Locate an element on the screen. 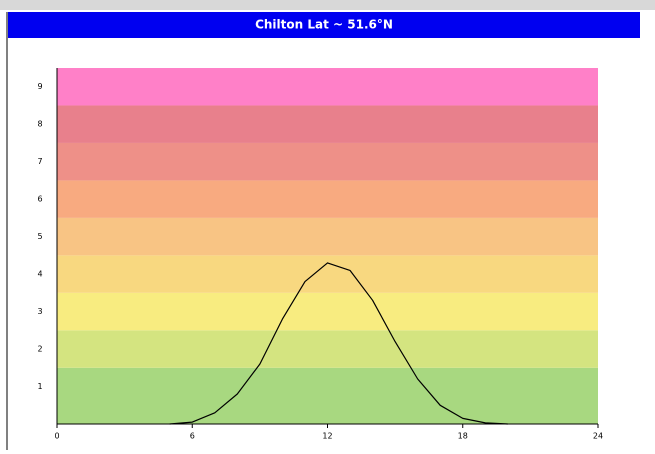 Image resolution: width=655 pixels, height=454 pixels. y-tick-label: 6 is located at coordinates (39, 199).